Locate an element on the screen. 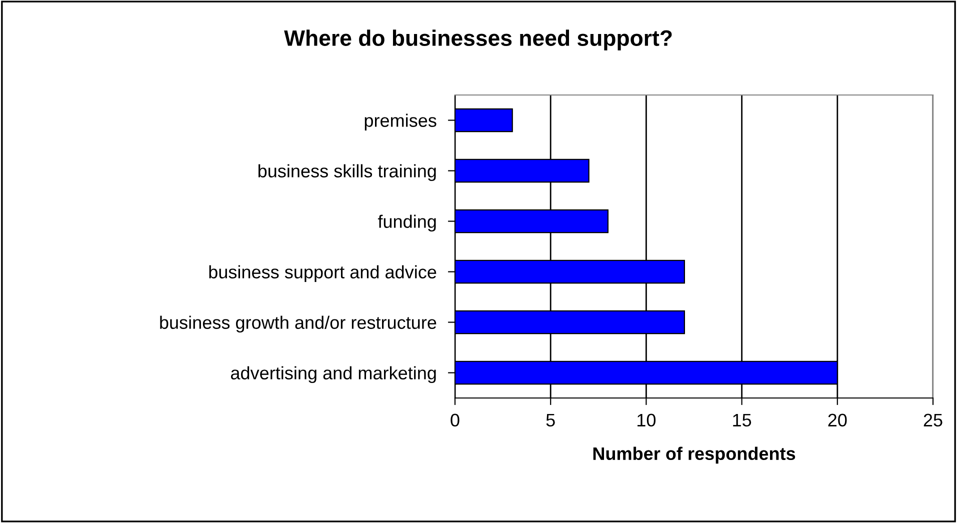 This screenshot has width=957, height=523. x-tick-label: 0 is located at coordinates (455, 420).